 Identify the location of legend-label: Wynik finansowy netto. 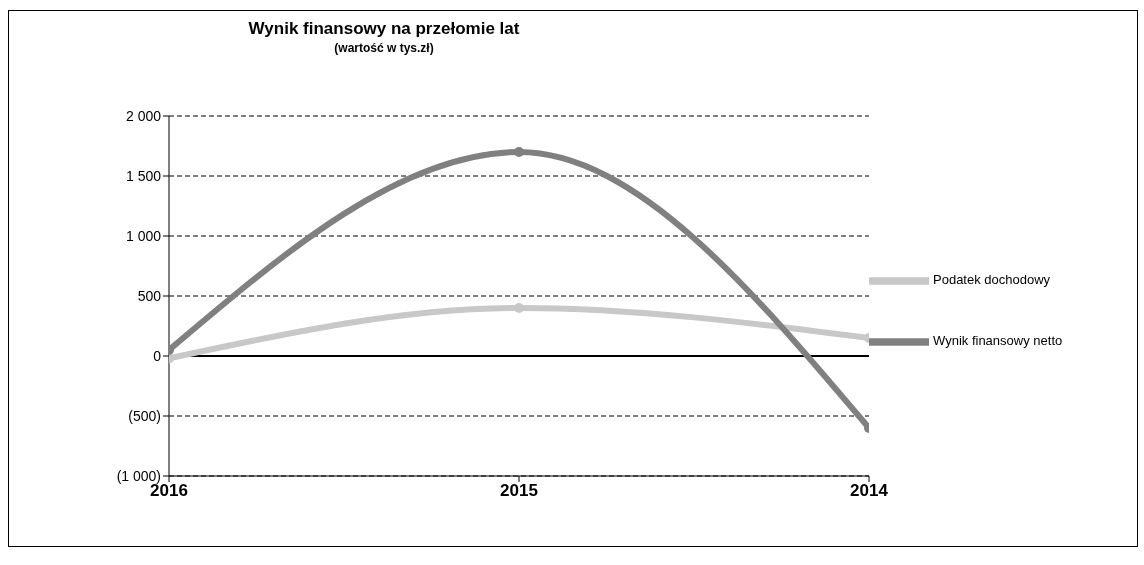
(998, 340).